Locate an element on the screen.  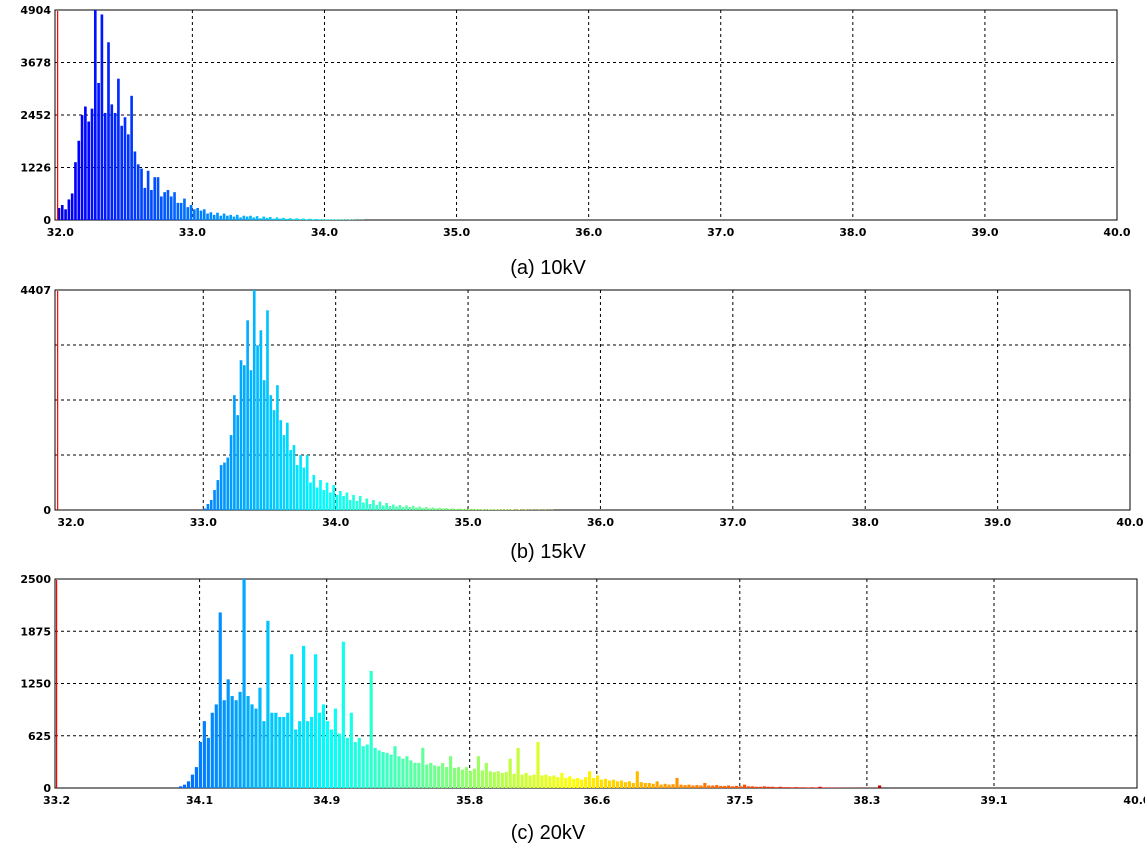
y-tick-label: 3678 is located at coordinates (35, 63).